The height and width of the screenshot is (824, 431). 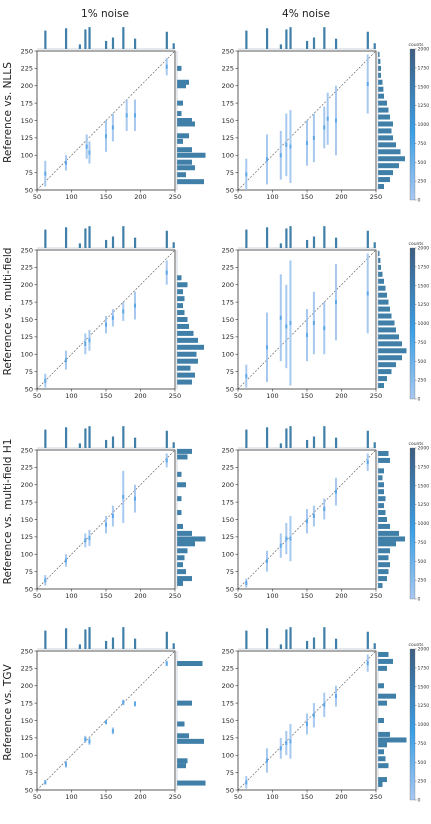 What do you see at coordinates (419, 600) in the screenshot?
I see `colorbar-tick-label: 0` at bounding box center [419, 600].